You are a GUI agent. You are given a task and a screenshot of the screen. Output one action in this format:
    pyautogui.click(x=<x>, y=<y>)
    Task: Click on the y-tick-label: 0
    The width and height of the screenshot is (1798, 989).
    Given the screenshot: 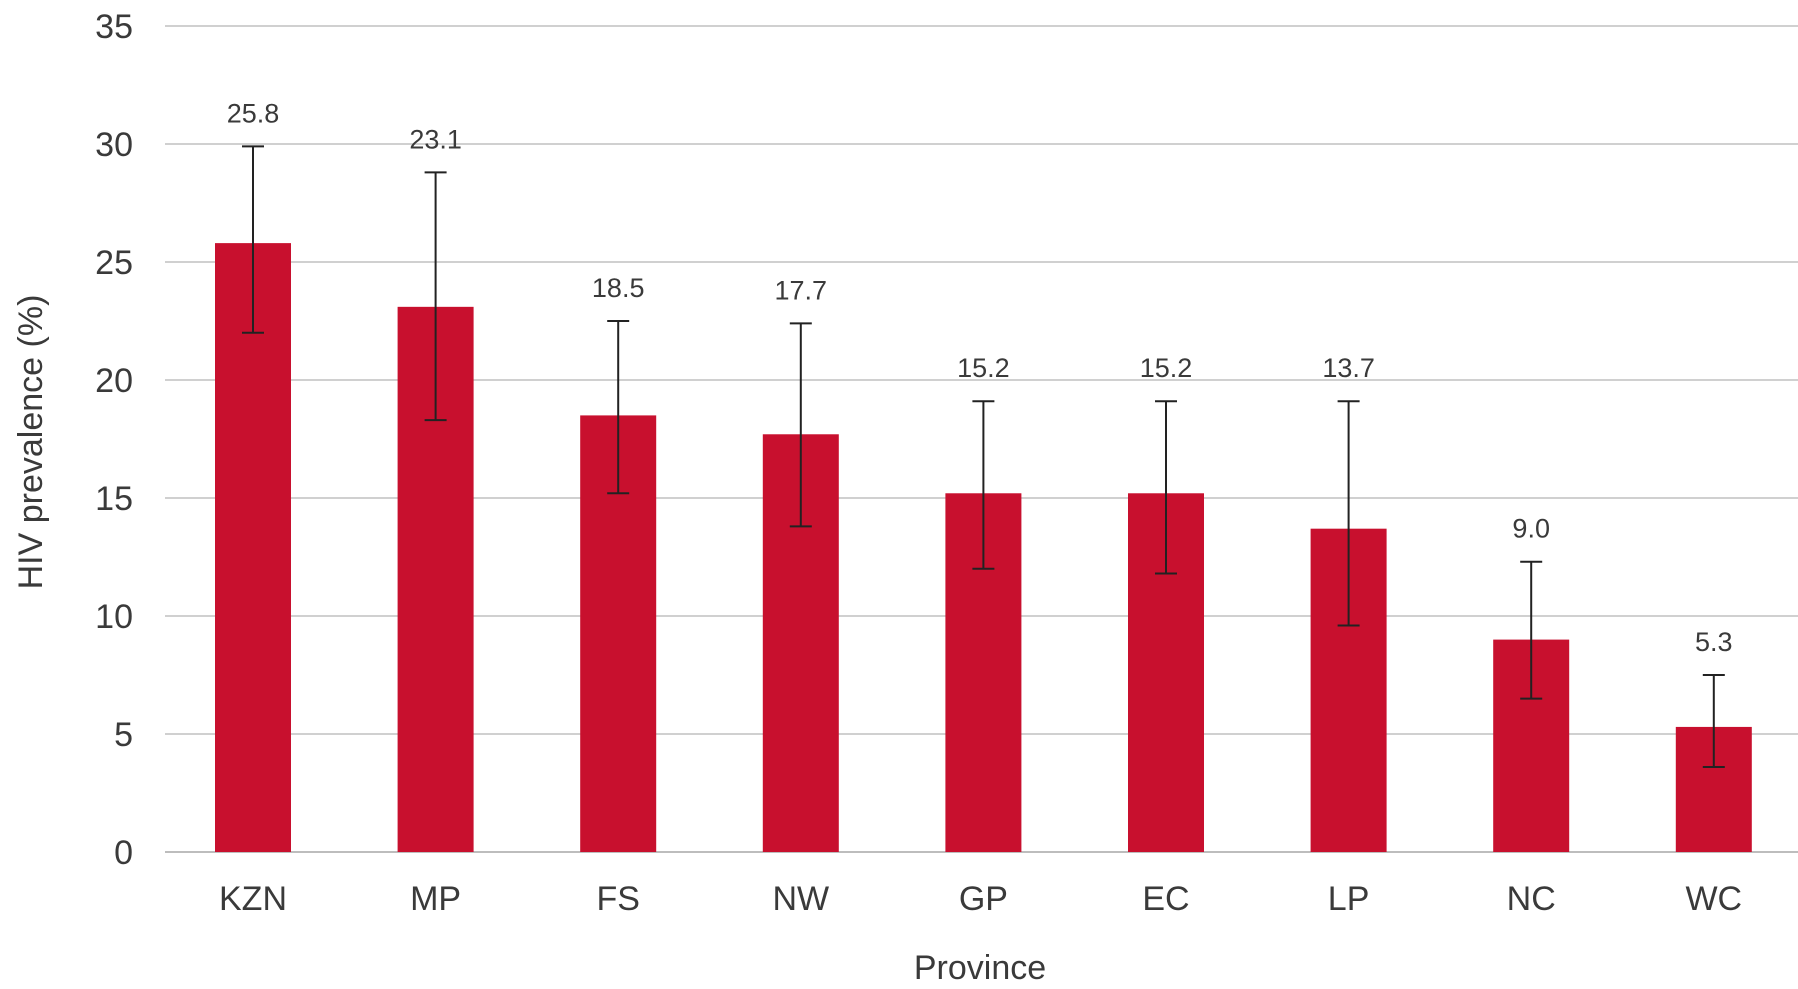 What is the action you would take?
    pyautogui.click(x=123, y=853)
    